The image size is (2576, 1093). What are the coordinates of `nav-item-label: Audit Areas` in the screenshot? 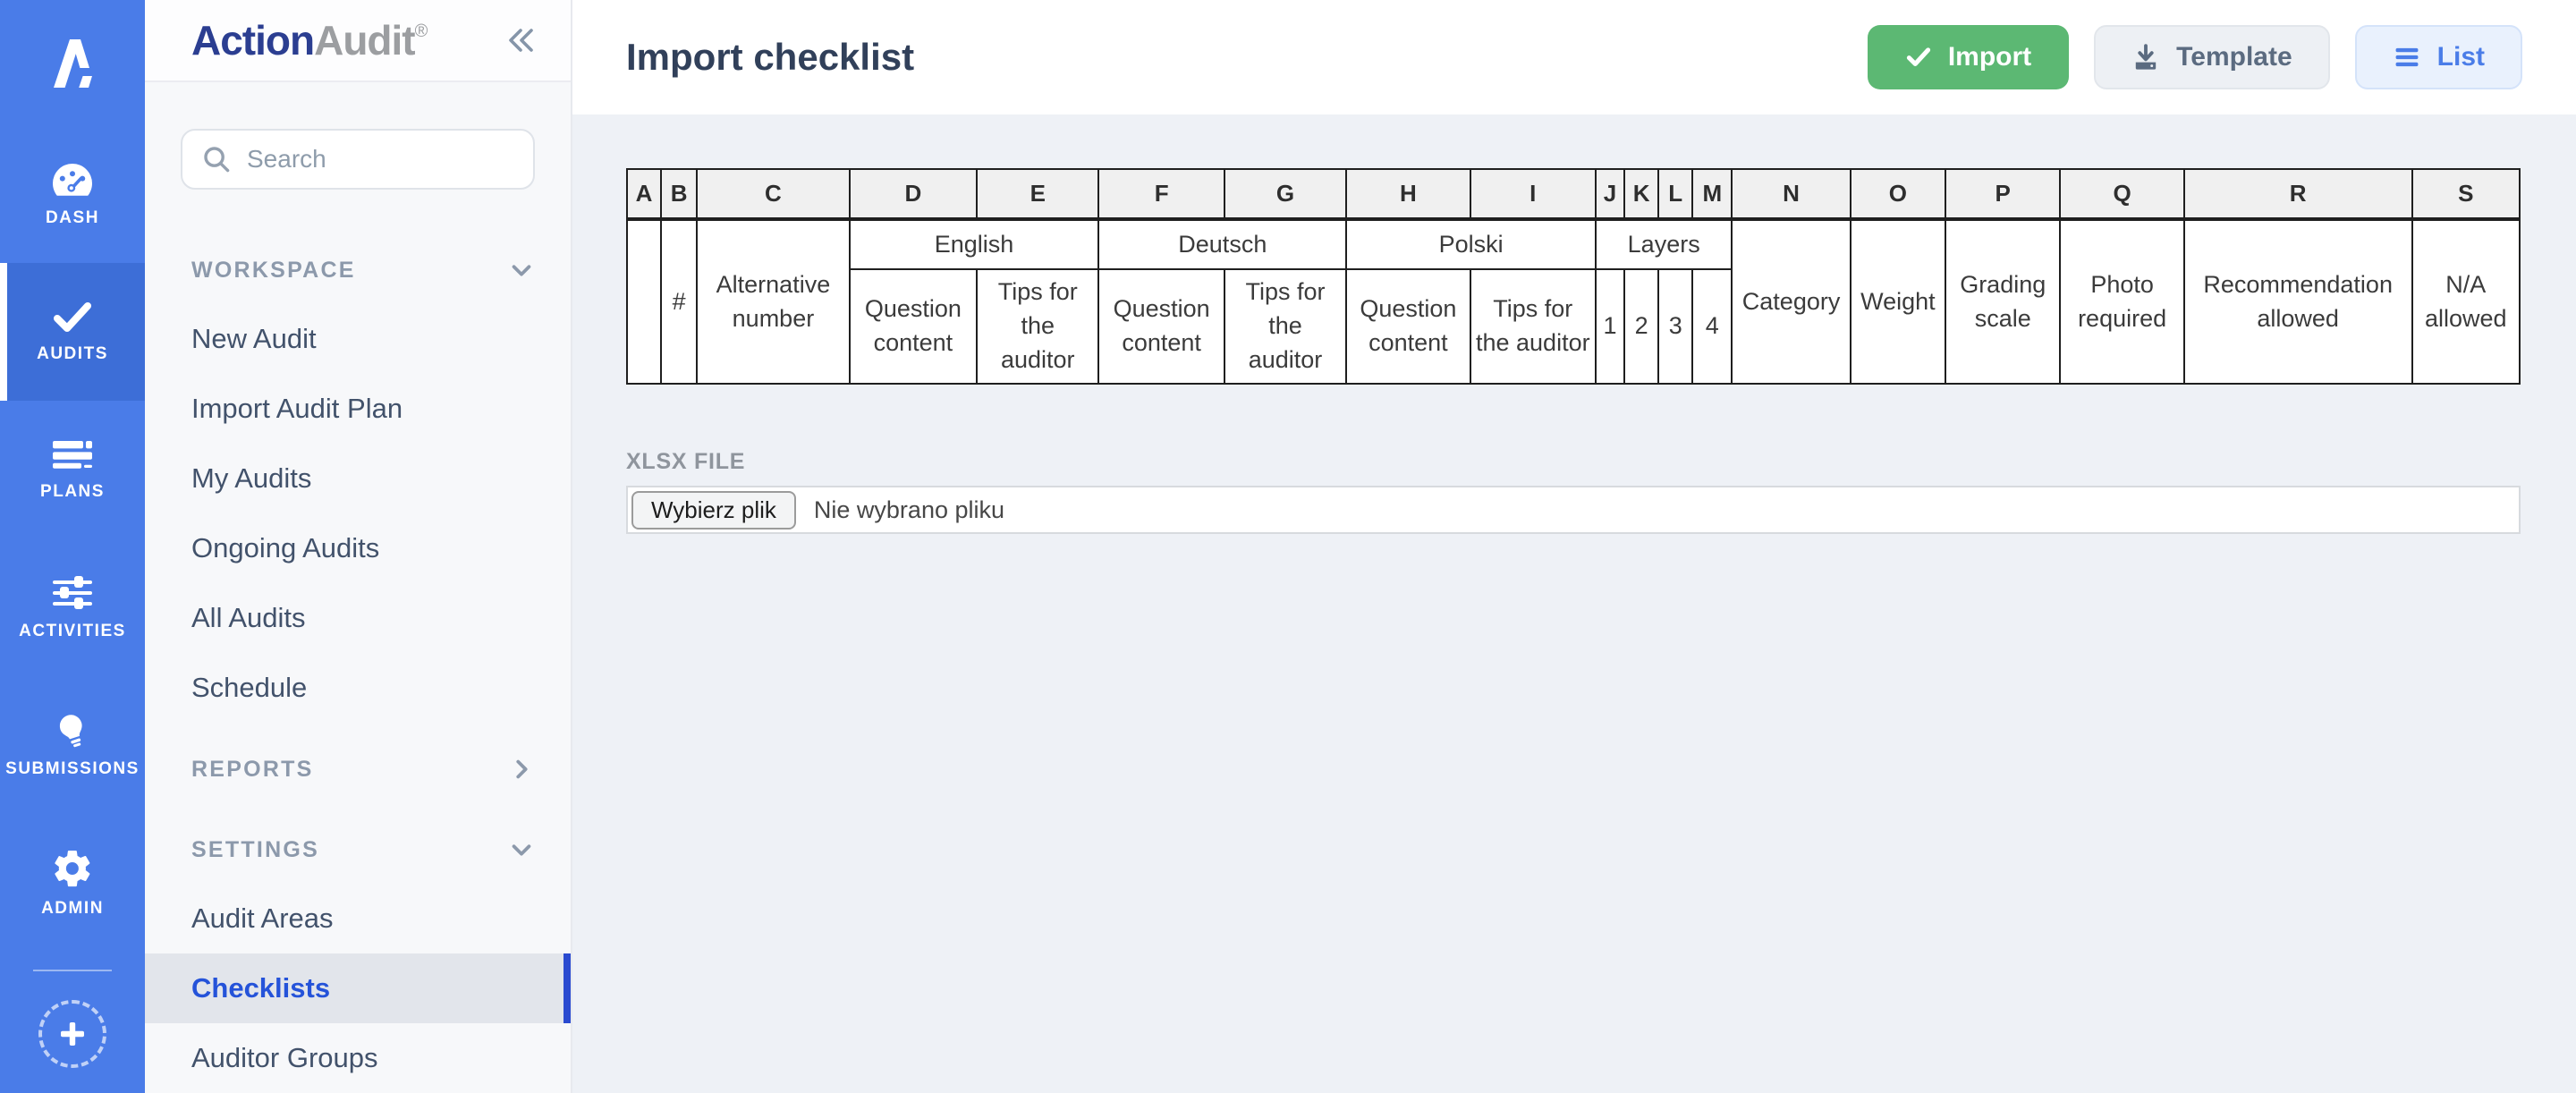 It's located at (262, 918).